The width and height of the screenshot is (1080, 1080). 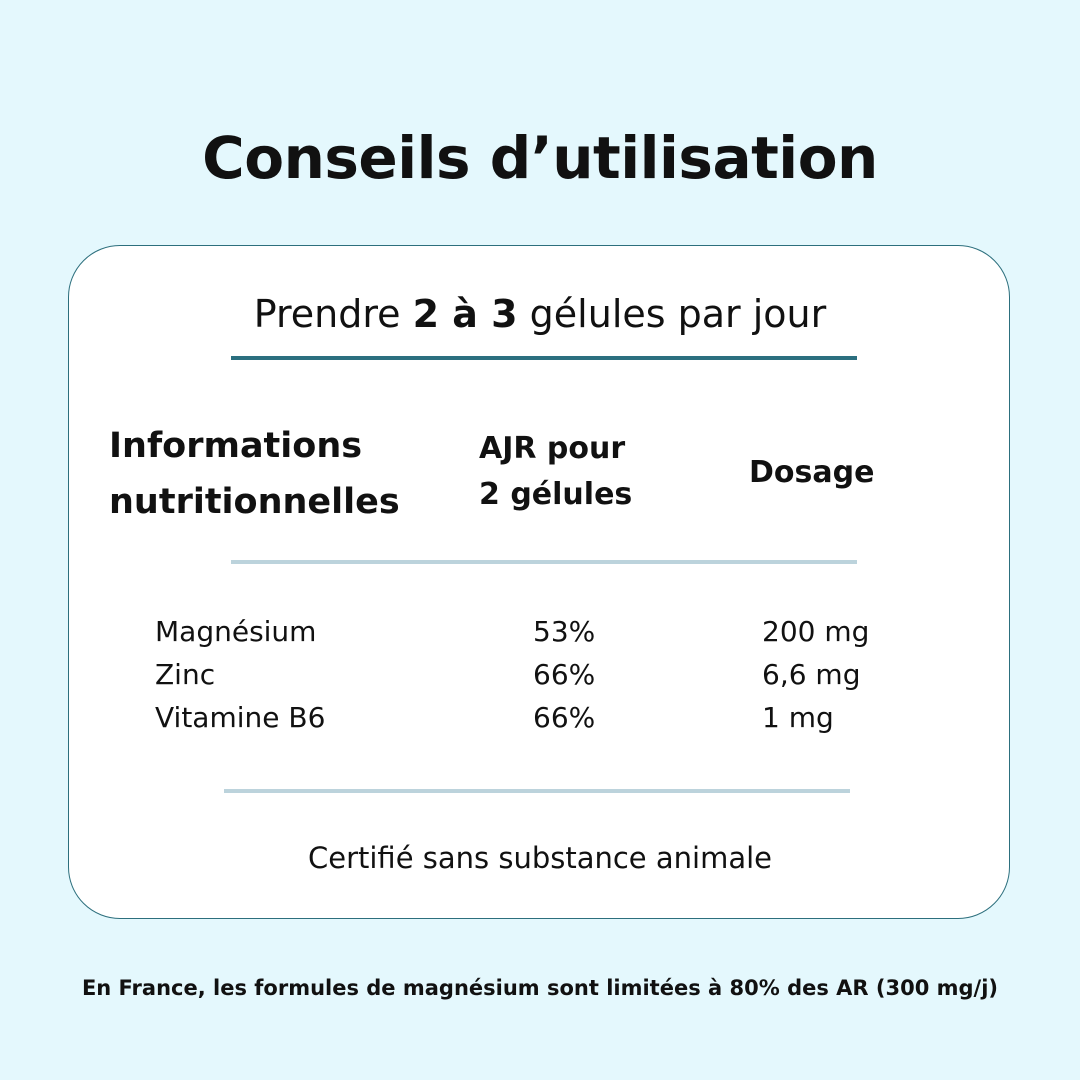 I want to click on header-nutrition-info: Informations nutritionnelles, so click(x=279, y=474).